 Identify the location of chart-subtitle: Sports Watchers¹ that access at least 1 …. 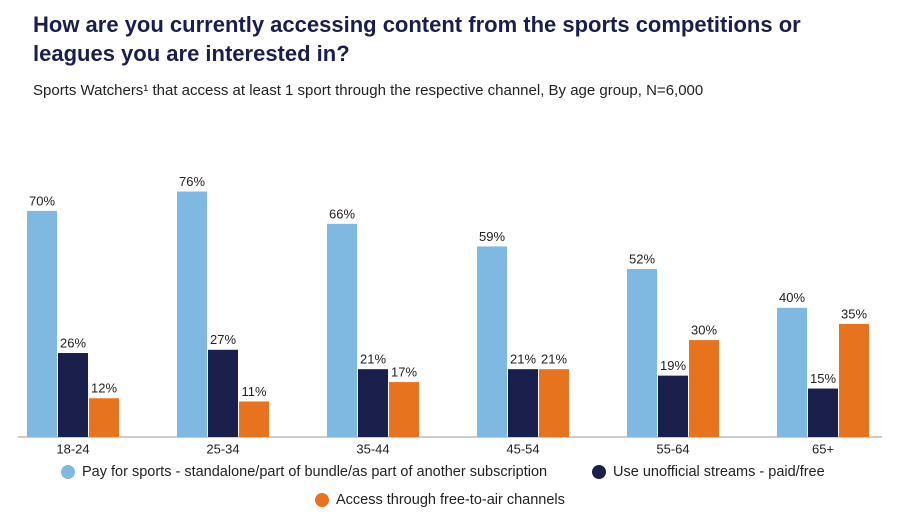
(368, 90).